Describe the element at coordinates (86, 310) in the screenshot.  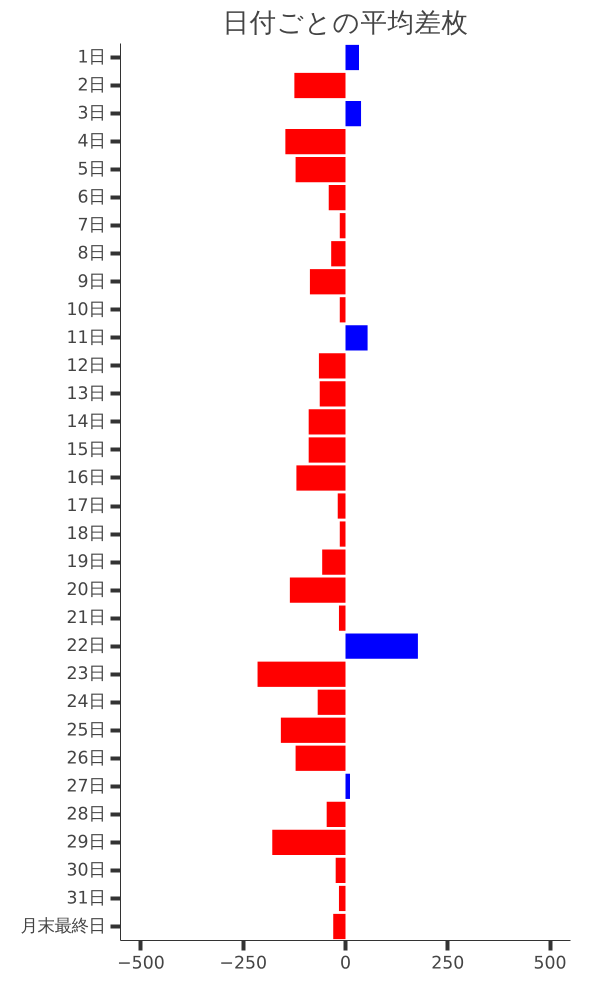
I see `y-tick-label: 10日` at that location.